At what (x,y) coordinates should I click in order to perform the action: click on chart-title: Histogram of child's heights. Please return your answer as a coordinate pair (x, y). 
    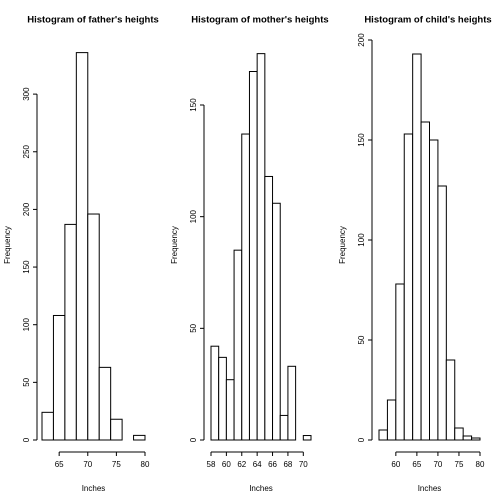
    Looking at the image, I should click on (427, 20).